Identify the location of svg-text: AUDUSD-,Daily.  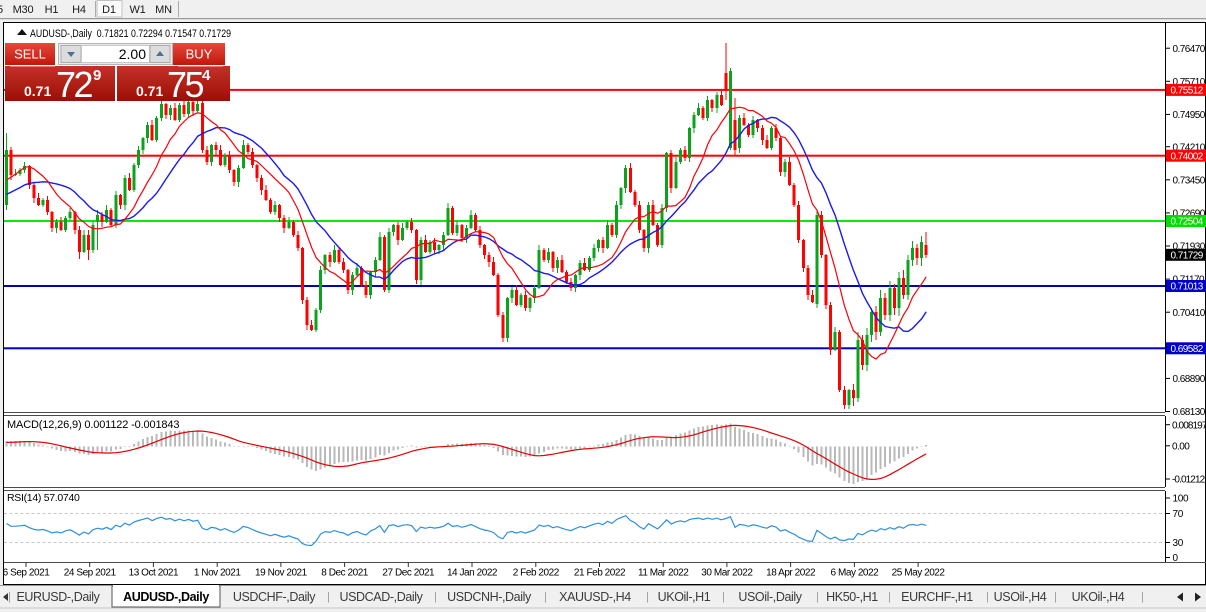
(166, 597).